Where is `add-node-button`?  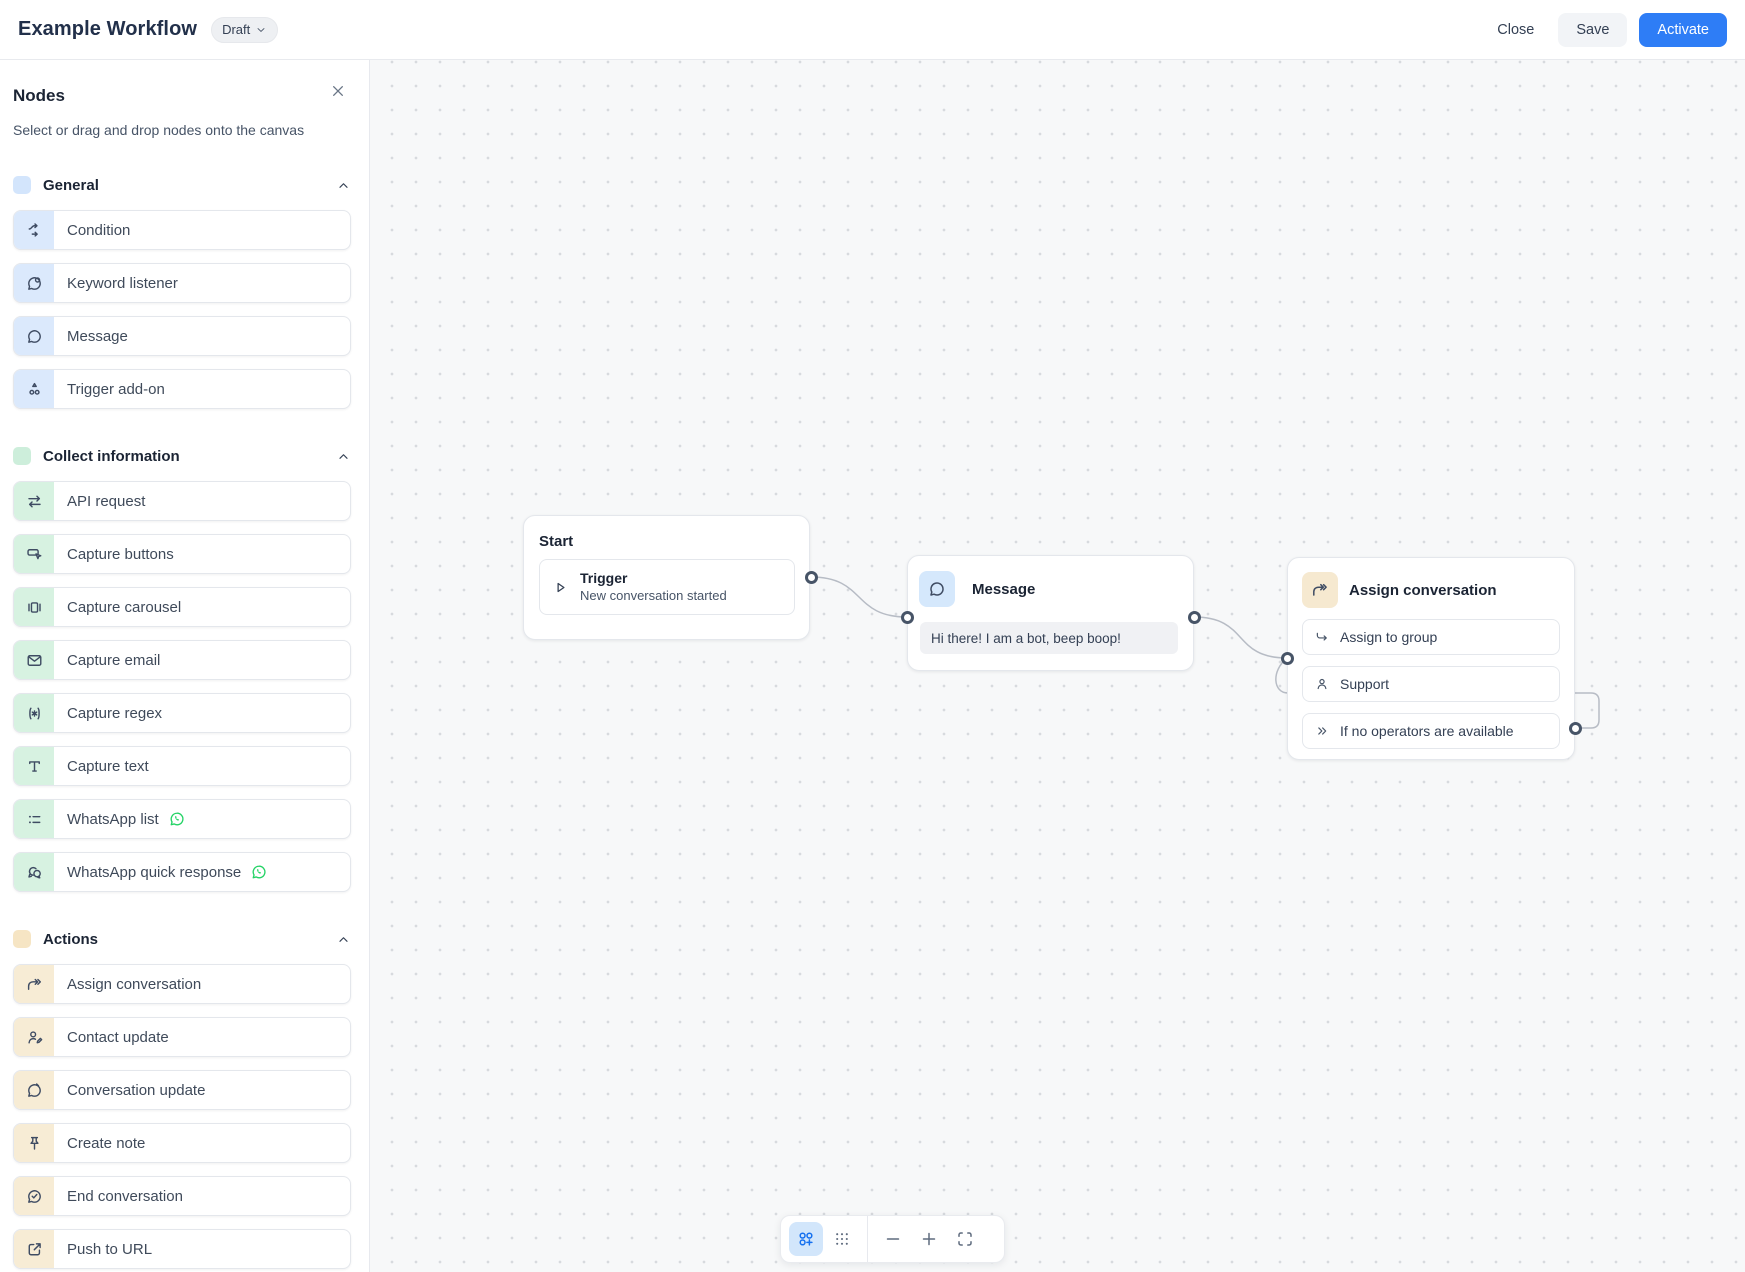
add-node-button is located at coordinates (806, 1239).